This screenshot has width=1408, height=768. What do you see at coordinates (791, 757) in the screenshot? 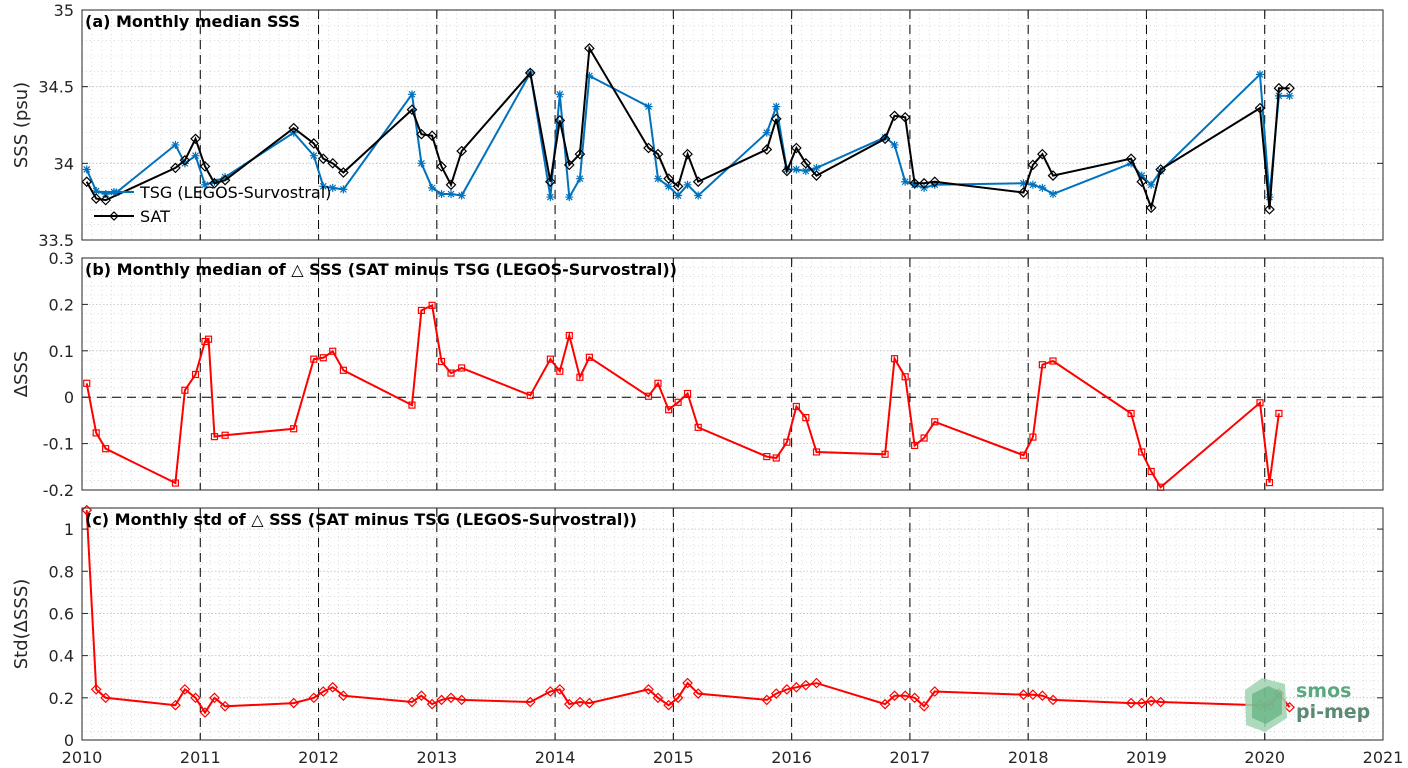
I see `x-tick-label: 2016` at bounding box center [791, 757].